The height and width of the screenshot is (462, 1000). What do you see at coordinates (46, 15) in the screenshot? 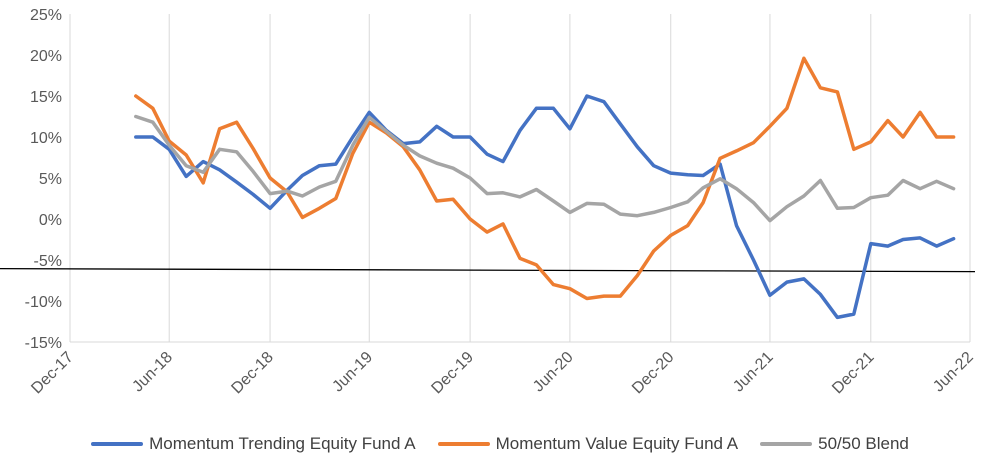
I see `y-tick-label: 25%` at bounding box center [46, 15].